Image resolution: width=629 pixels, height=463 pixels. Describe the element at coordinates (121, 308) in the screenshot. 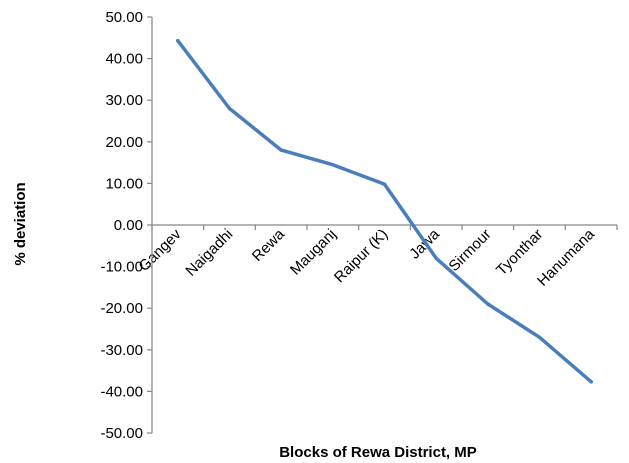

I see `y-tick-label: -20.00` at that location.